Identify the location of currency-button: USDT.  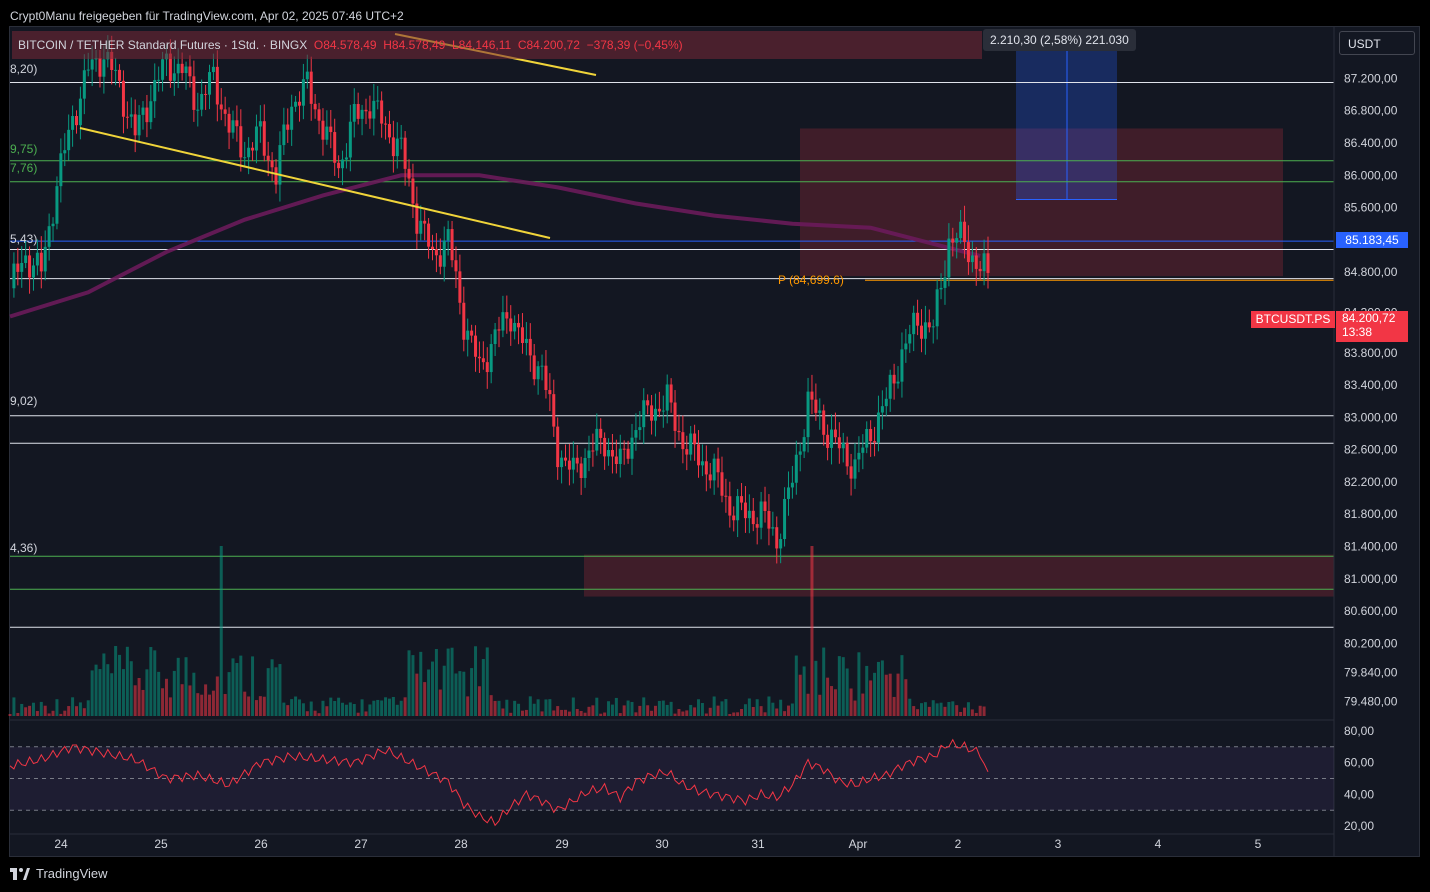
(1377, 43).